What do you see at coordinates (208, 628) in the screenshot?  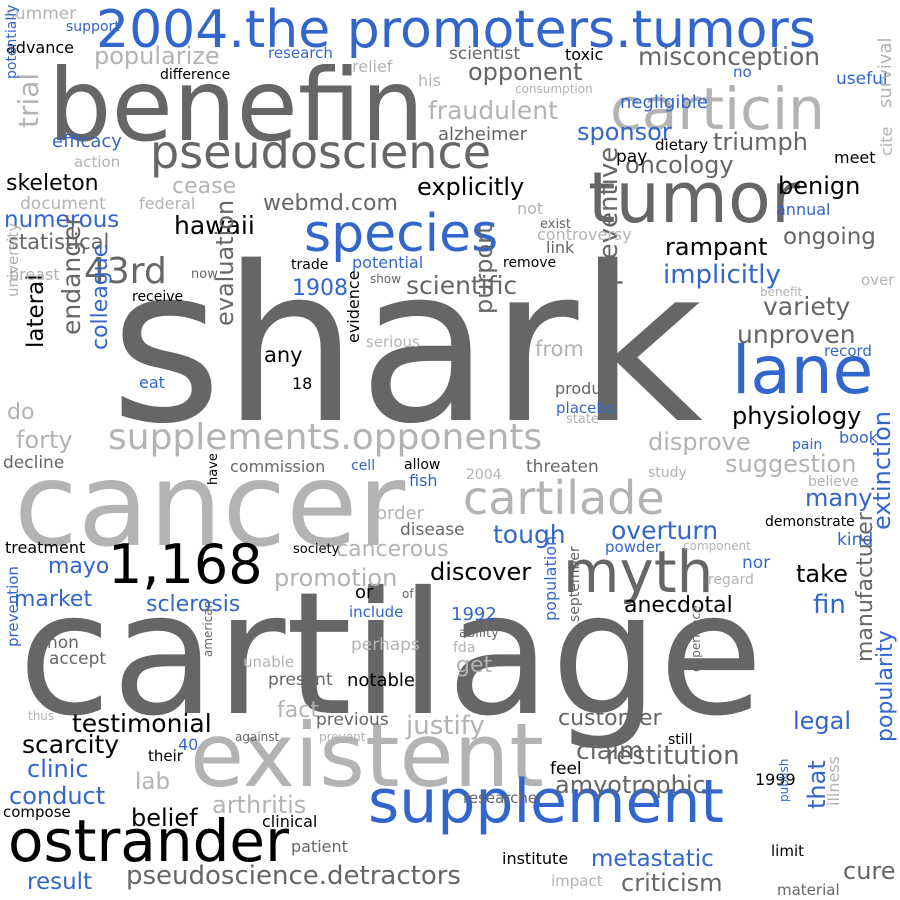 I see `word-american: american` at bounding box center [208, 628].